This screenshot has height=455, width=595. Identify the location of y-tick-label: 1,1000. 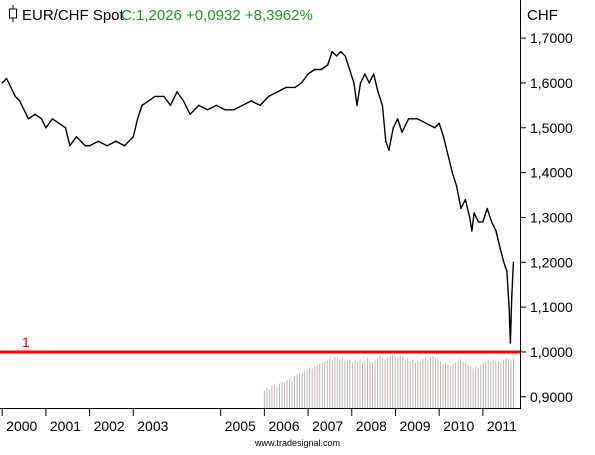
(551, 307).